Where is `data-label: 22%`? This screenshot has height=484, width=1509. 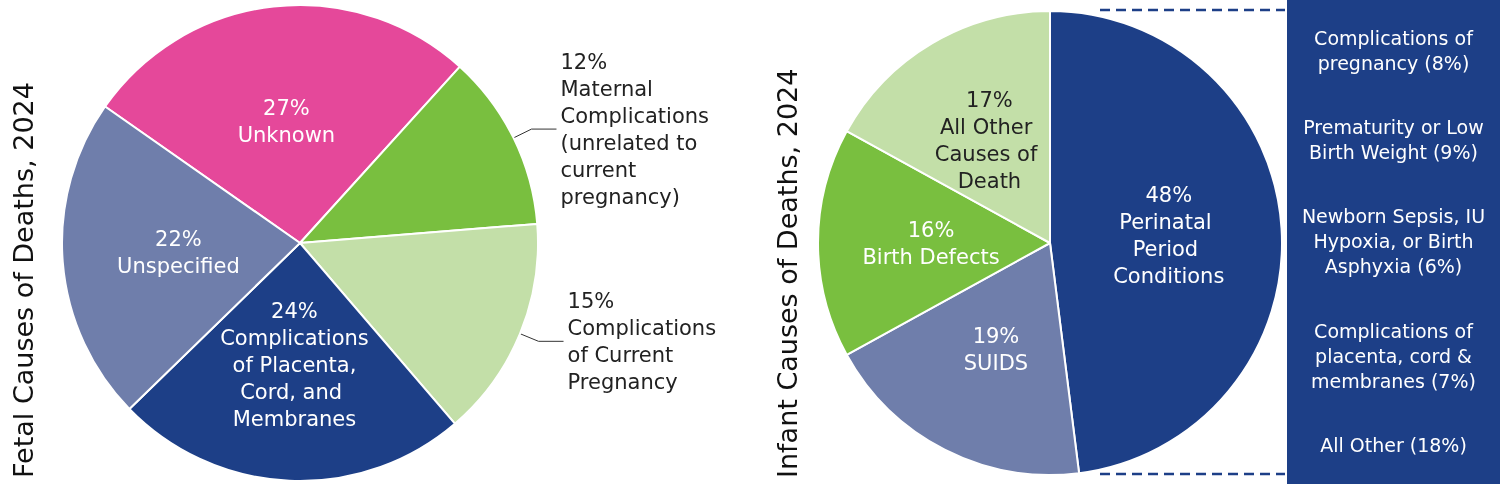 data-label: 22% is located at coordinates (178, 239).